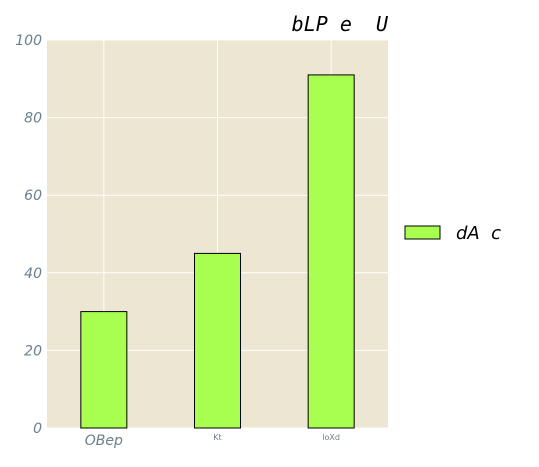 This screenshot has height=467, width=539. Describe the element at coordinates (33, 119) in the screenshot. I see `y-tick-label: 80` at that location.